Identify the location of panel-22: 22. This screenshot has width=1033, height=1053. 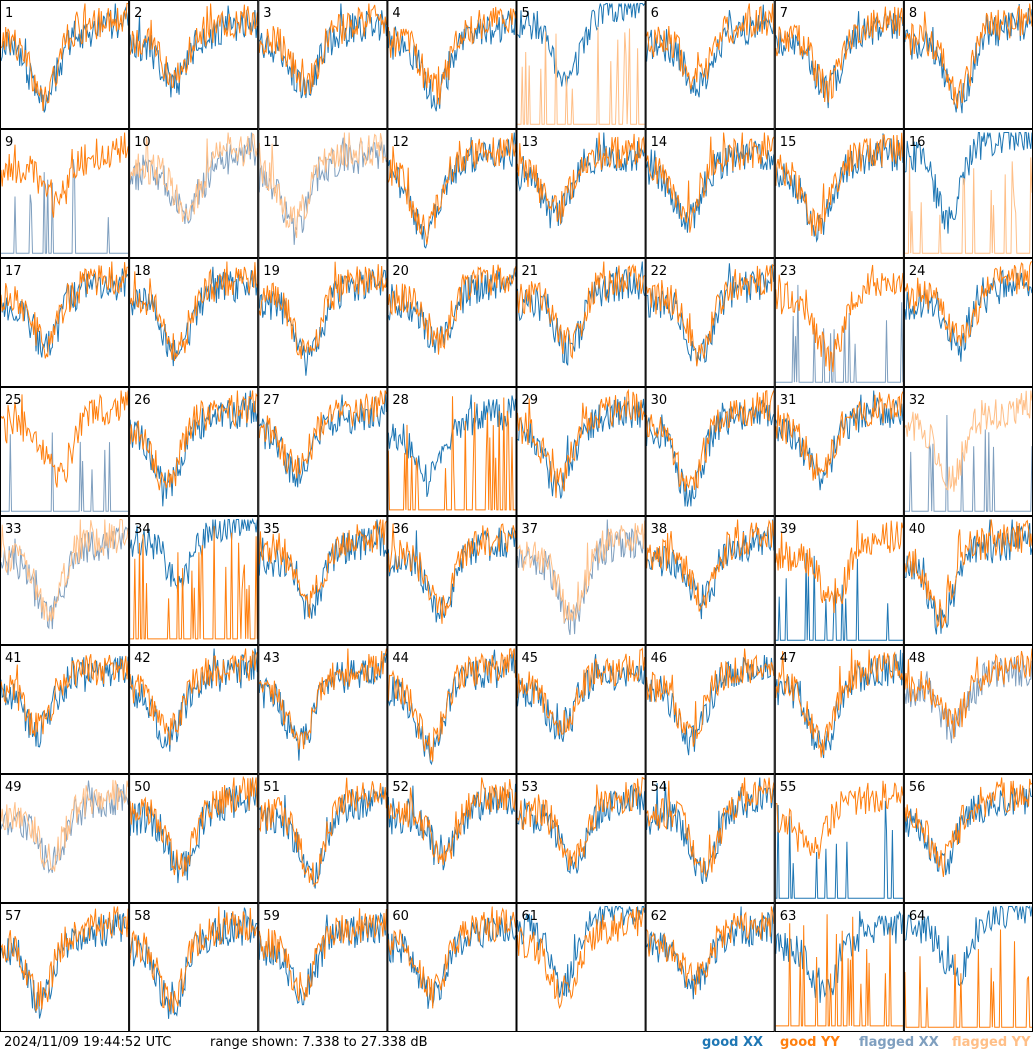
(710, 322).